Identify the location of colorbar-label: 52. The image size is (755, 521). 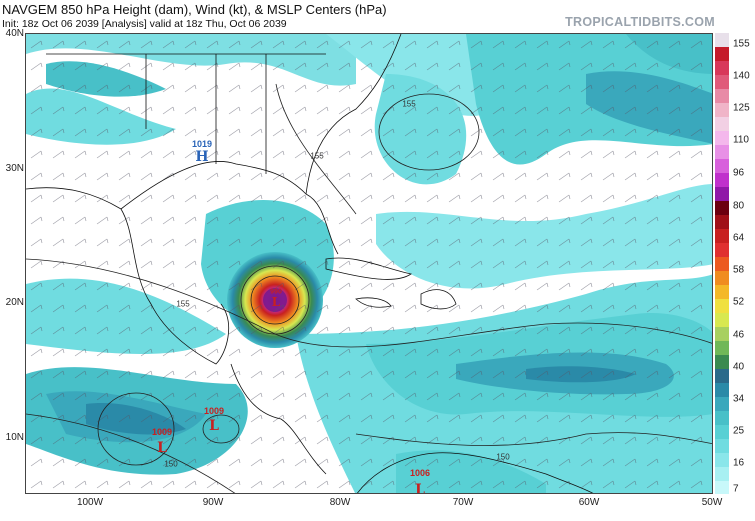
(739, 302).